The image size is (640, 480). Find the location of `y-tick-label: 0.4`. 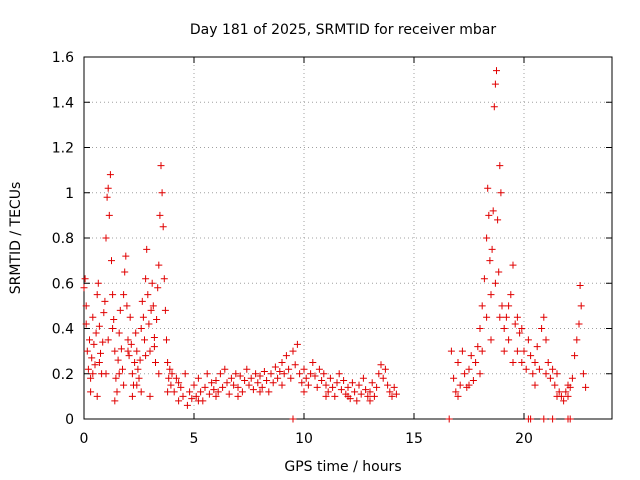

y-tick-label: 0.4 is located at coordinates (63, 330).